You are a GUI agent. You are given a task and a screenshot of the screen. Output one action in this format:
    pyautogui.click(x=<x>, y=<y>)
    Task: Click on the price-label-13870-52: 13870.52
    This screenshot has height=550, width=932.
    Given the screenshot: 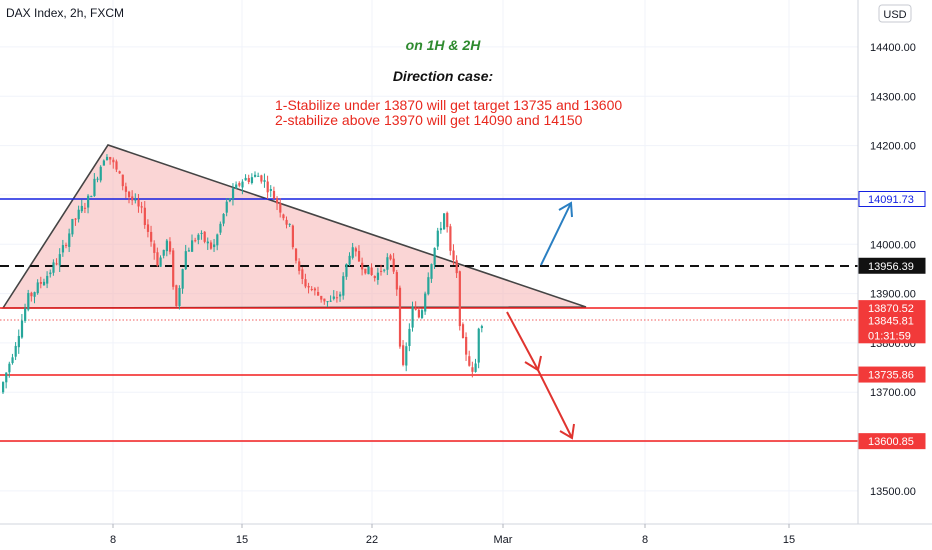 What is the action you would take?
    pyautogui.click(x=892, y=308)
    